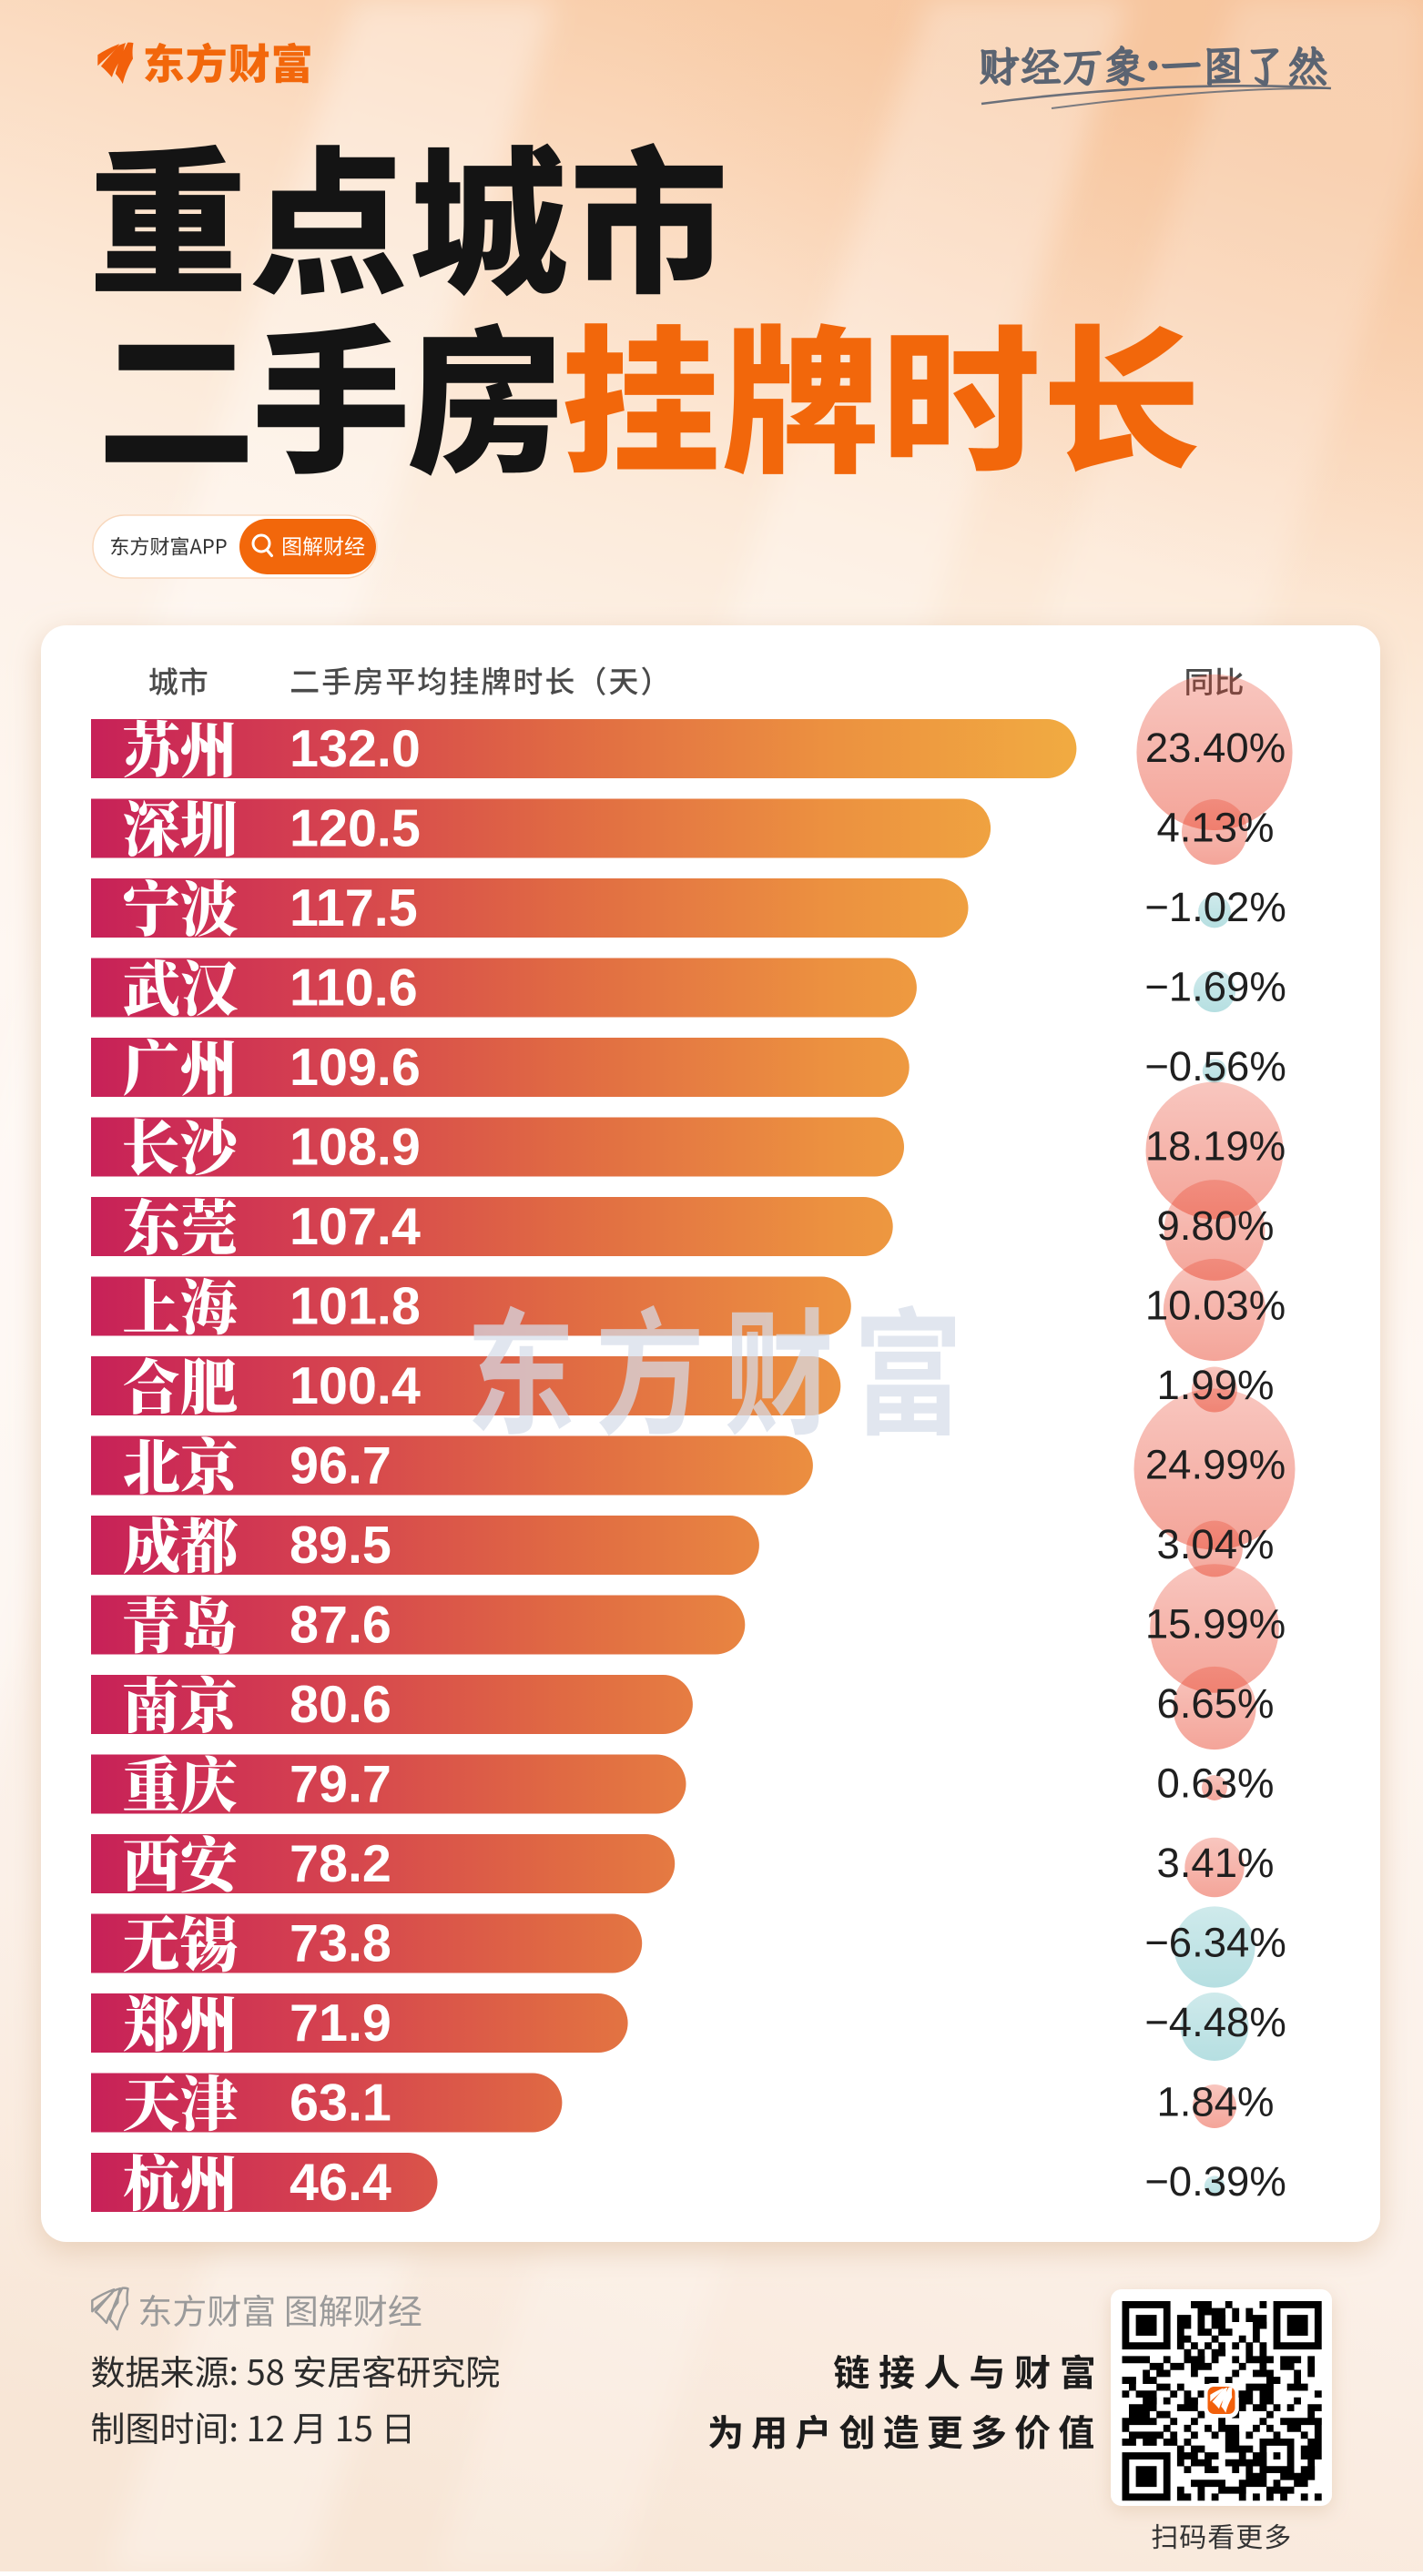 The image size is (1423, 2576). Describe the element at coordinates (340, 1626) in the screenshot. I see `svg-text: 87.6` at that location.